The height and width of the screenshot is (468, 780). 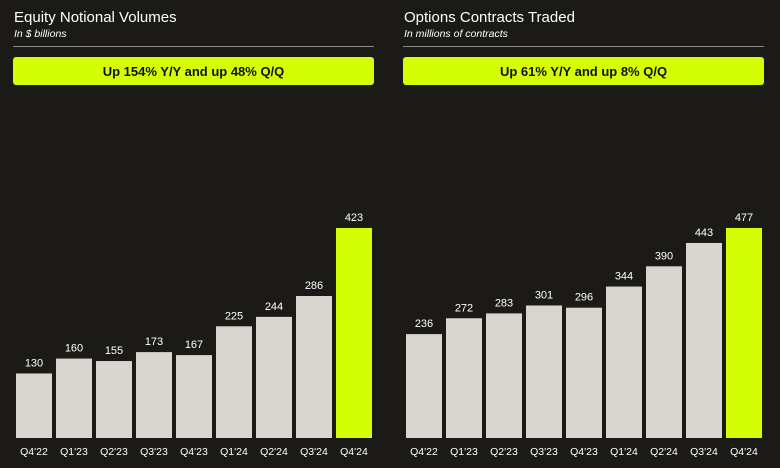 What do you see at coordinates (744, 218) in the screenshot?
I see `data-label: 477` at bounding box center [744, 218].